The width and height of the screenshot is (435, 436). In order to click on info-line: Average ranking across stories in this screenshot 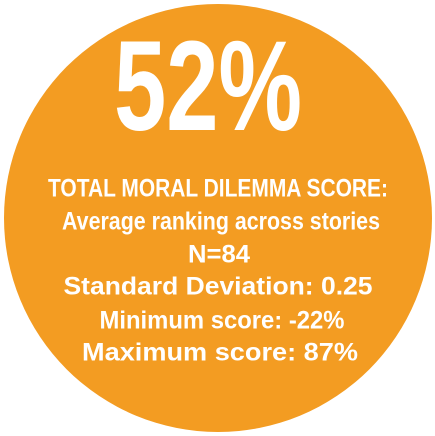, I will do `click(221, 222)`.